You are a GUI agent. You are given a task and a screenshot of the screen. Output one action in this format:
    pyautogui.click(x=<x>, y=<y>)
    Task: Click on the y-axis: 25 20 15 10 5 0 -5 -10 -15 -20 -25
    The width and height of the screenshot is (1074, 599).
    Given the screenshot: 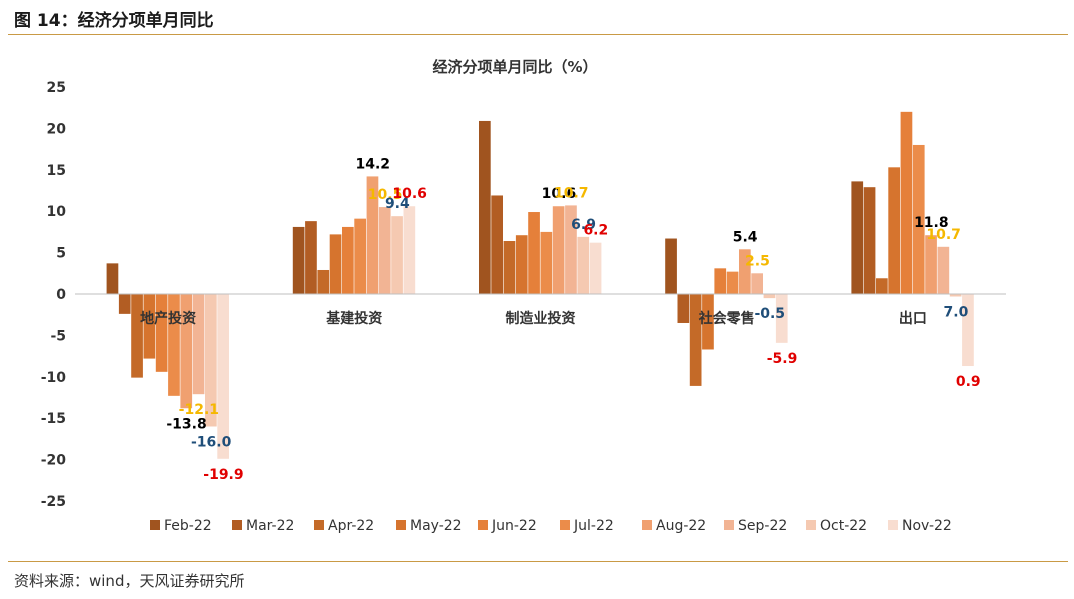 What is the action you would take?
    pyautogui.click(x=54, y=295)
    